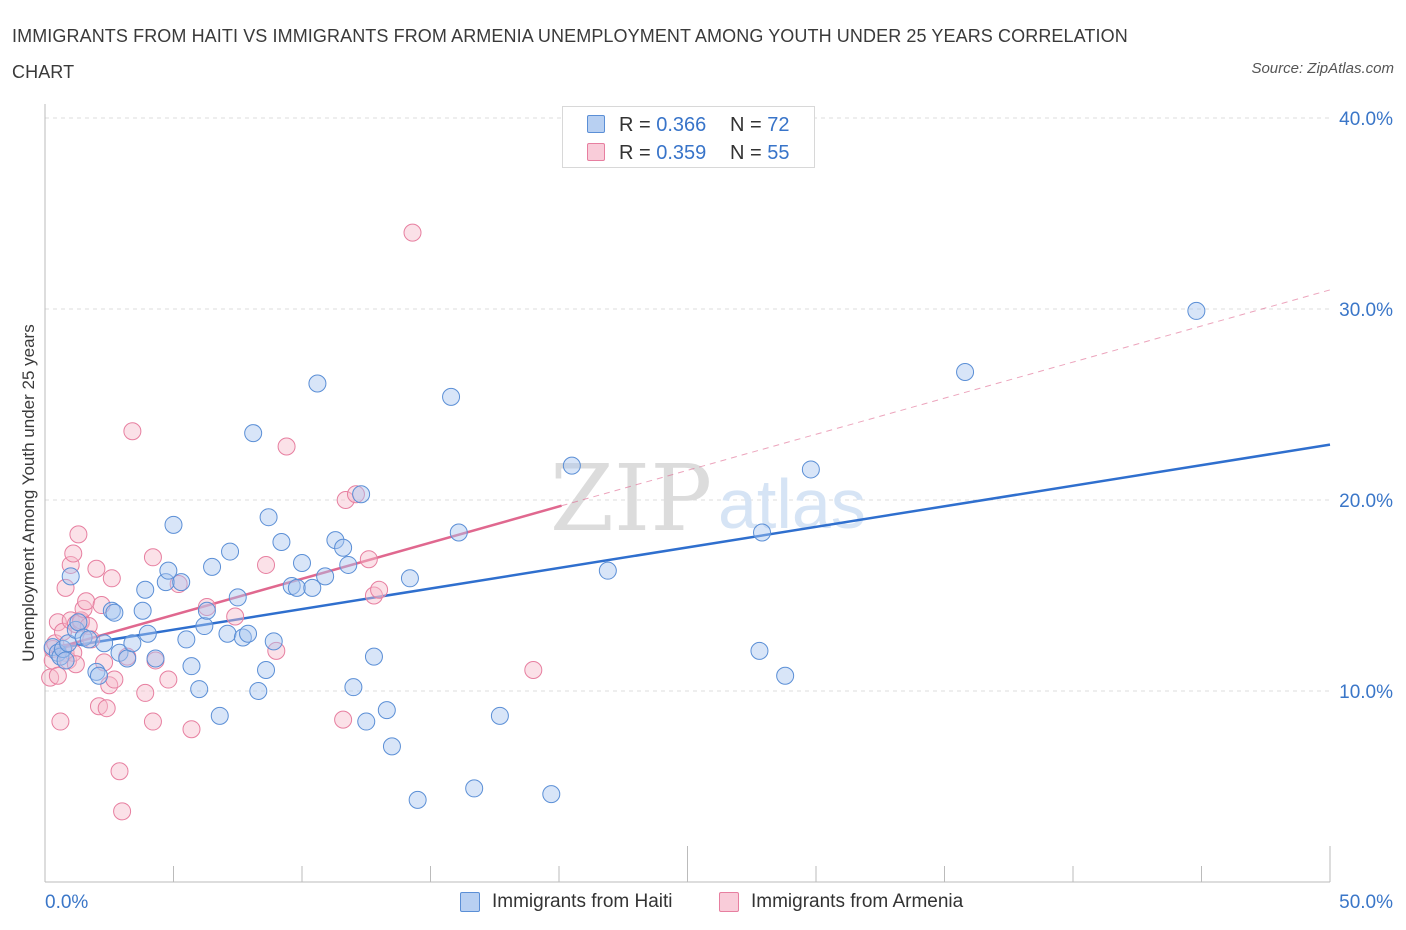 The image size is (1406, 930). Describe the element at coordinates (729, 902) in the screenshot. I see `armenia-legend-swatch` at that location.